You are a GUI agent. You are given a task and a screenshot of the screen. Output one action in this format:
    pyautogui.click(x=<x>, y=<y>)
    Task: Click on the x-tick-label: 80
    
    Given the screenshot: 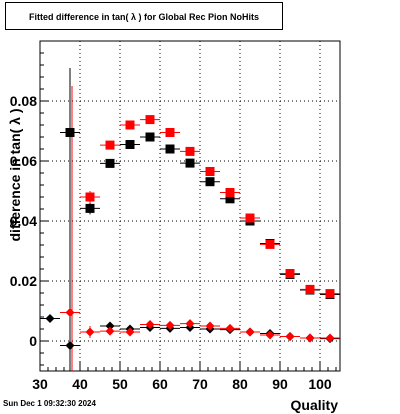 What is the action you would take?
    pyautogui.click(x=240, y=384)
    